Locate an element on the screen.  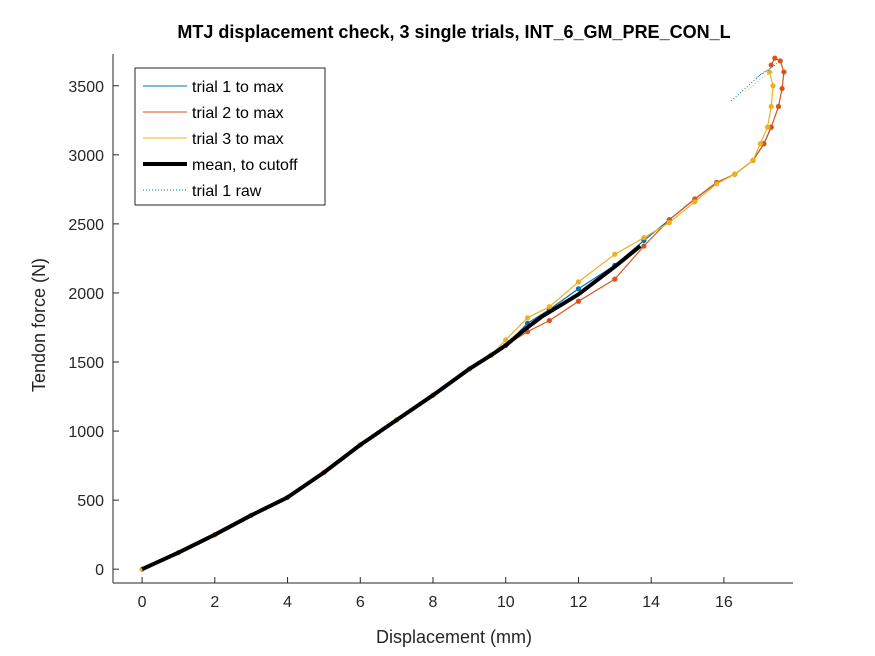
y-tick-label: 500 is located at coordinates (90, 501).